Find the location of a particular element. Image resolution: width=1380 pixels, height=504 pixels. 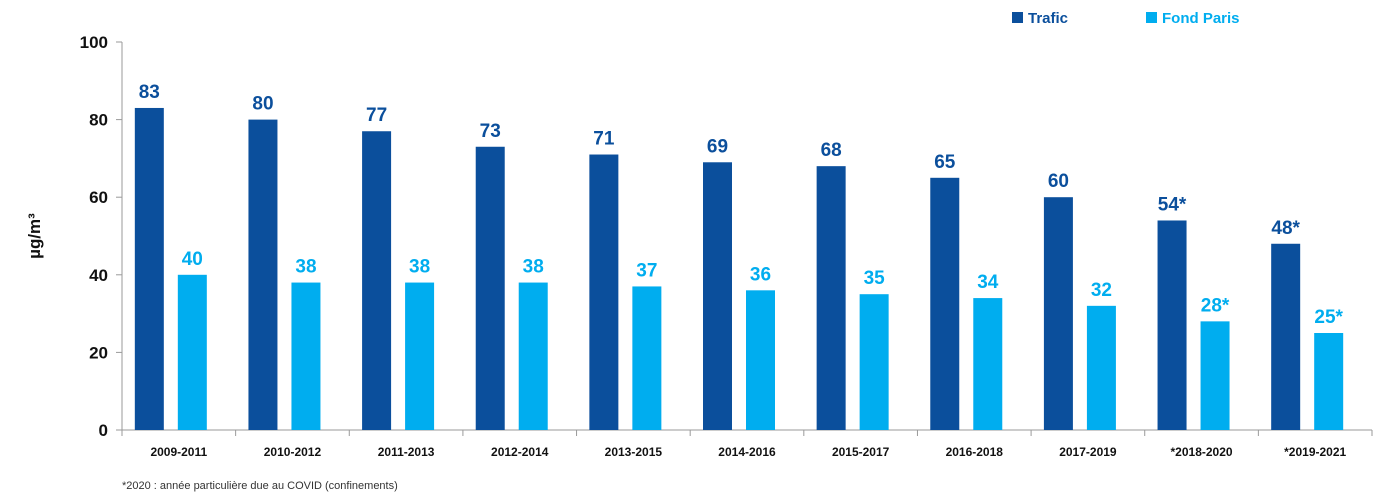

data-label-trafic: 69 is located at coordinates (717, 146).